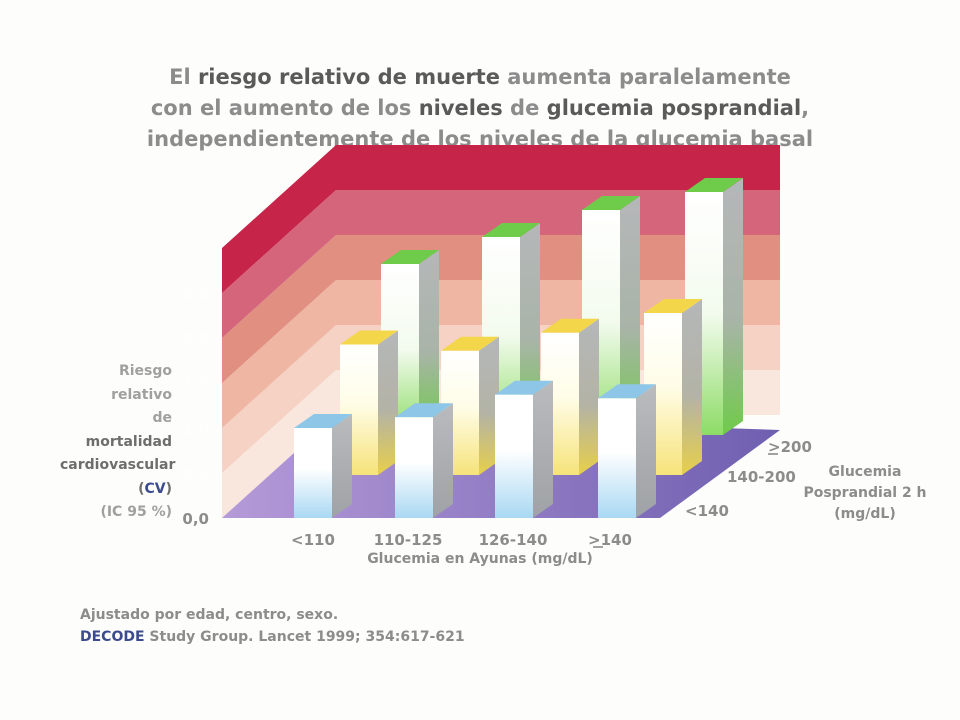 The image size is (960, 720). I want to click on depth-axis-label: Glucemia Posprandial 2 h (mg/dL), so click(865, 493).